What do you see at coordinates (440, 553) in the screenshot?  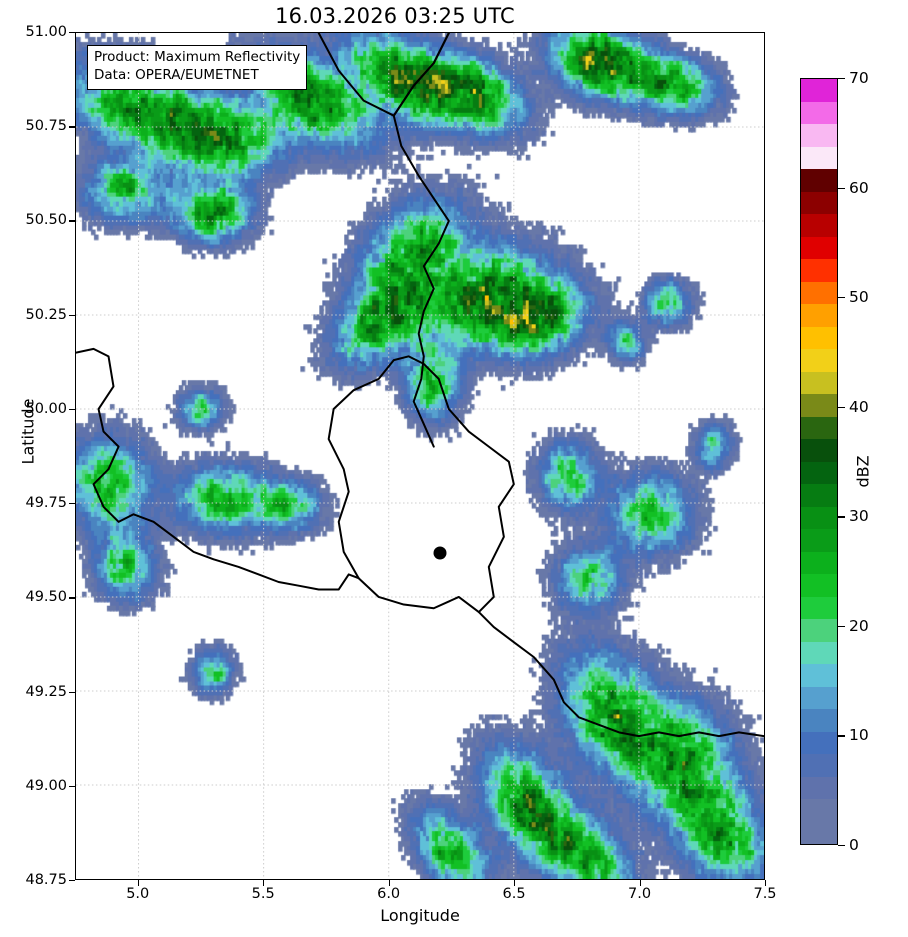 I see `station-marker` at bounding box center [440, 553].